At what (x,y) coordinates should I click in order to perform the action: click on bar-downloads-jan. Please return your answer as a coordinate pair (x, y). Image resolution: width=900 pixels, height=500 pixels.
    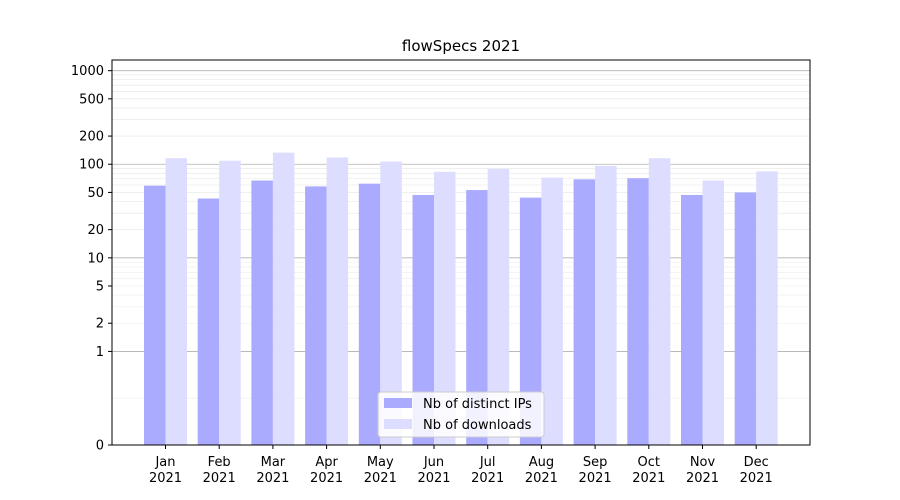
    Looking at the image, I should click on (176, 302).